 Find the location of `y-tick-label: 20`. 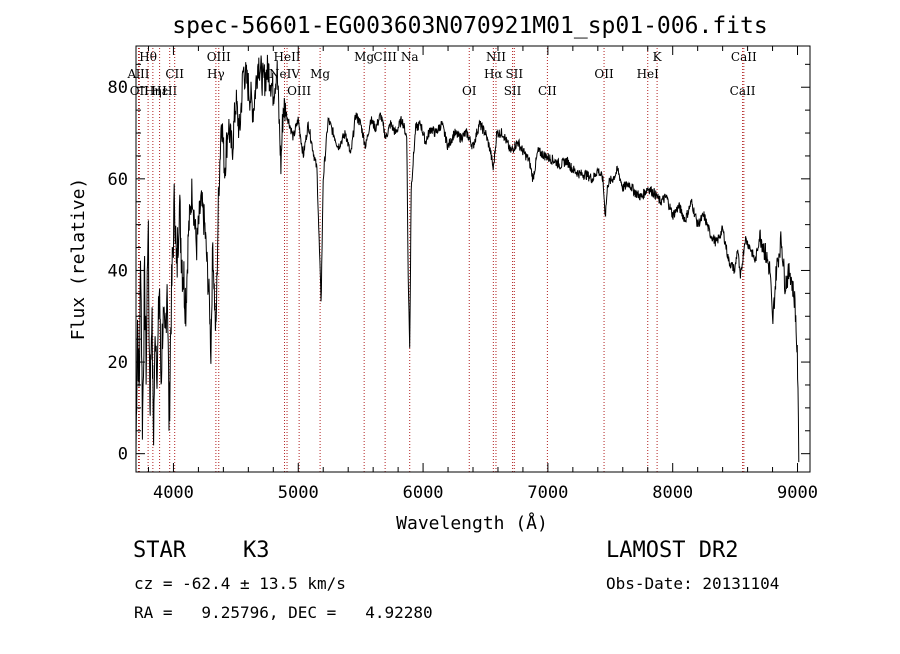

y-tick-label: 20 is located at coordinates (118, 363).